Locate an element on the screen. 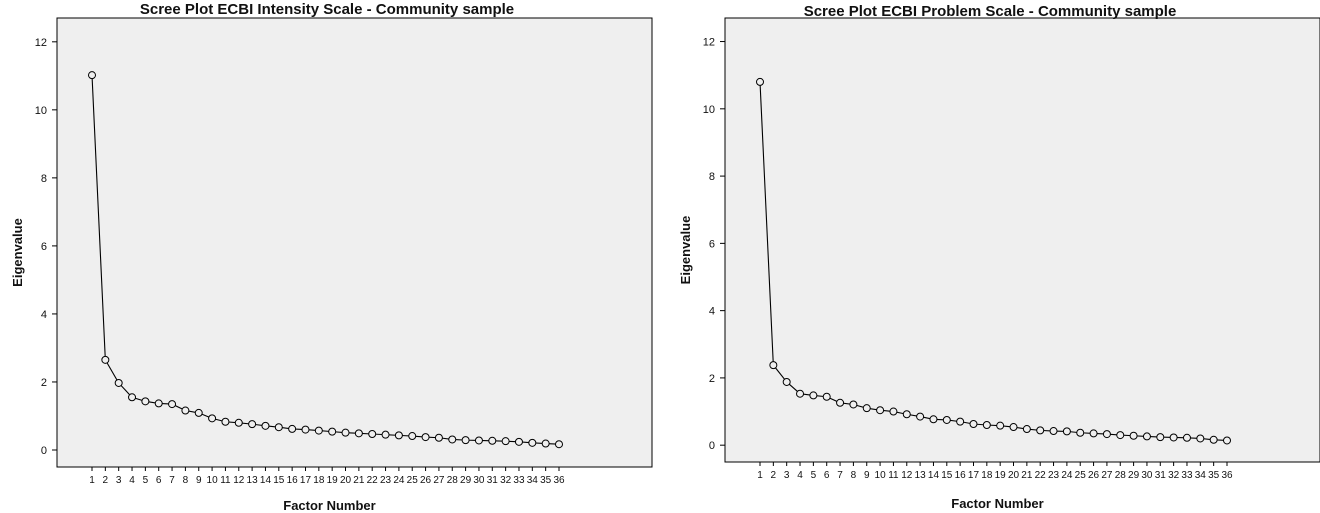 Image resolution: width=1320 pixels, height=513 pixels. x-tick-label: 18 is located at coordinates (987, 475).